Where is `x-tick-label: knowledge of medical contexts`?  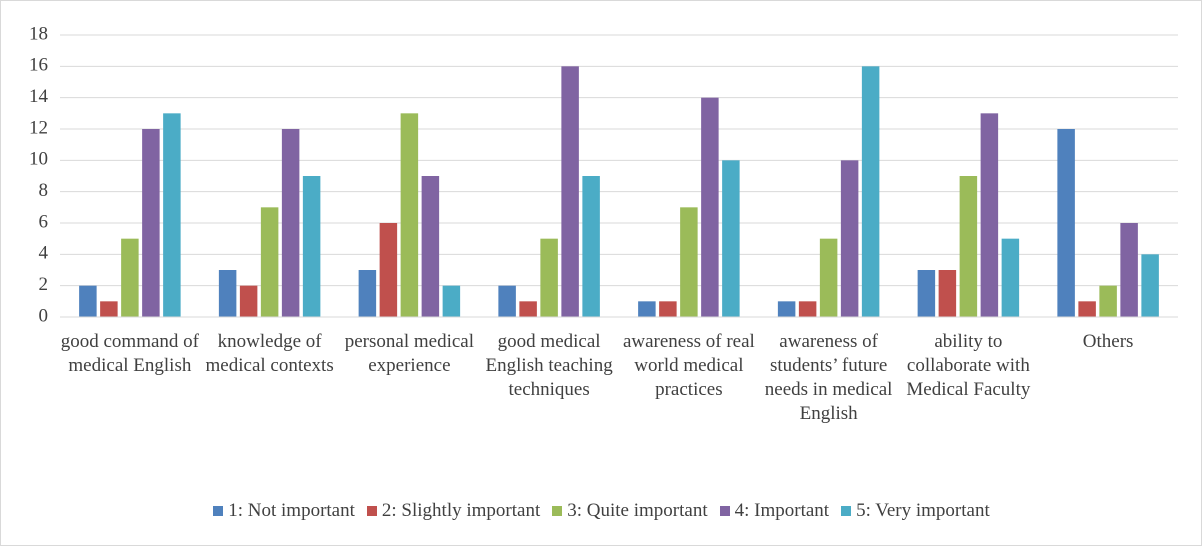 x-tick-label: knowledge of medical contexts is located at coordinates (269, 353).